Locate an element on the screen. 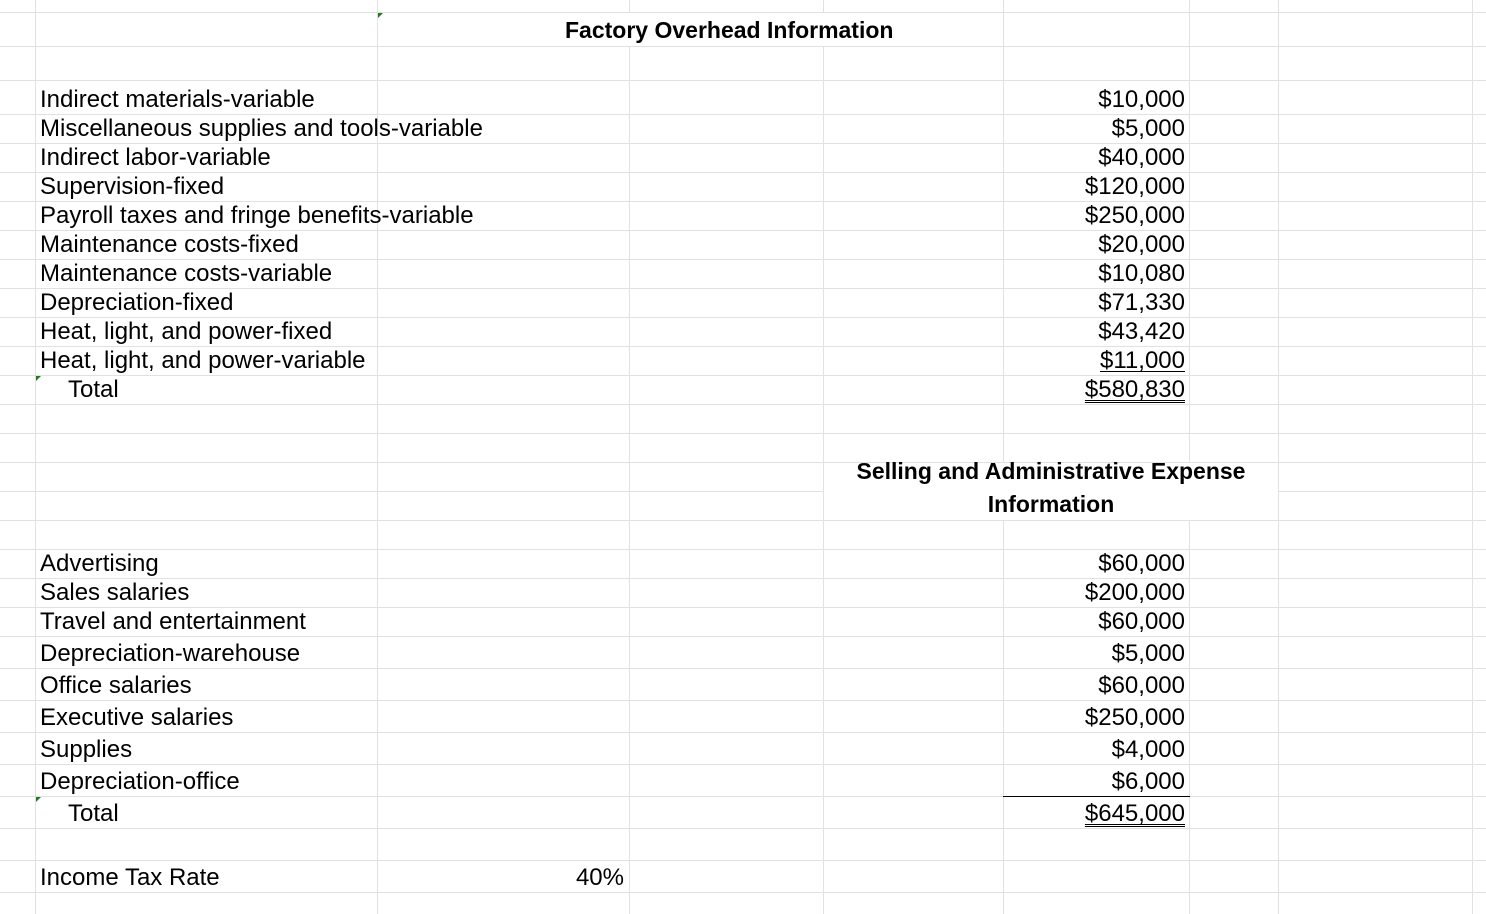 The image size is (1486, 914). fo-item-amount: $40,000 is located at coordinates (1141, 157).